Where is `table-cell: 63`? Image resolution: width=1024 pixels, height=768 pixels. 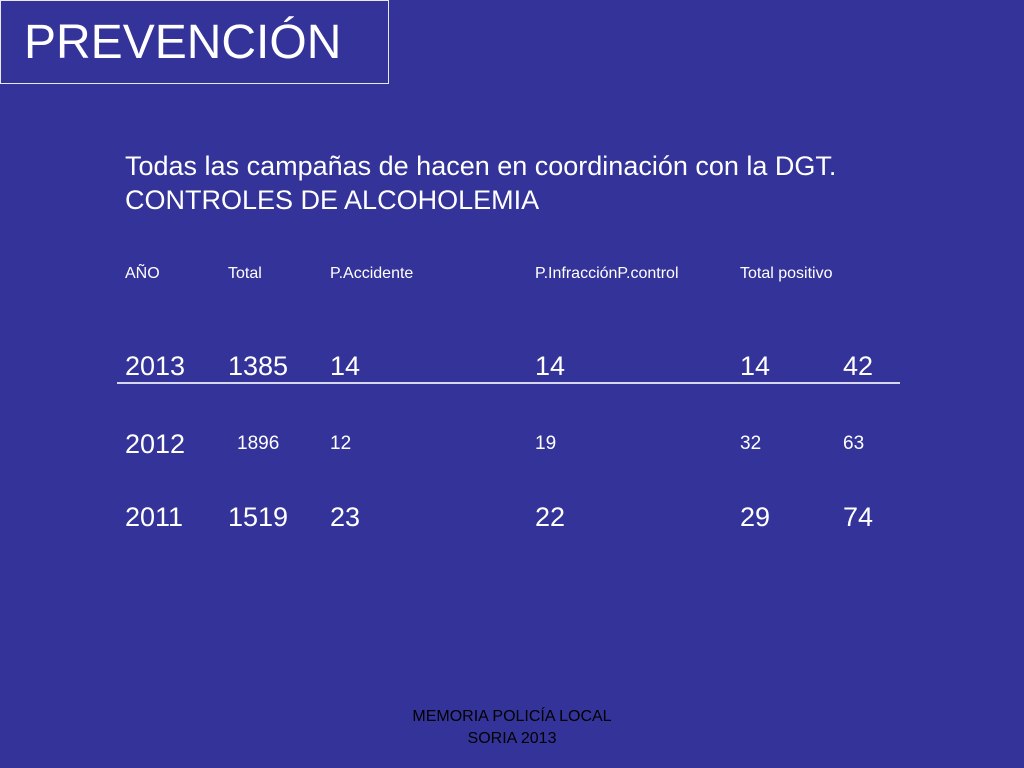
table-cell: 63 is located at coordinates (854, 443).